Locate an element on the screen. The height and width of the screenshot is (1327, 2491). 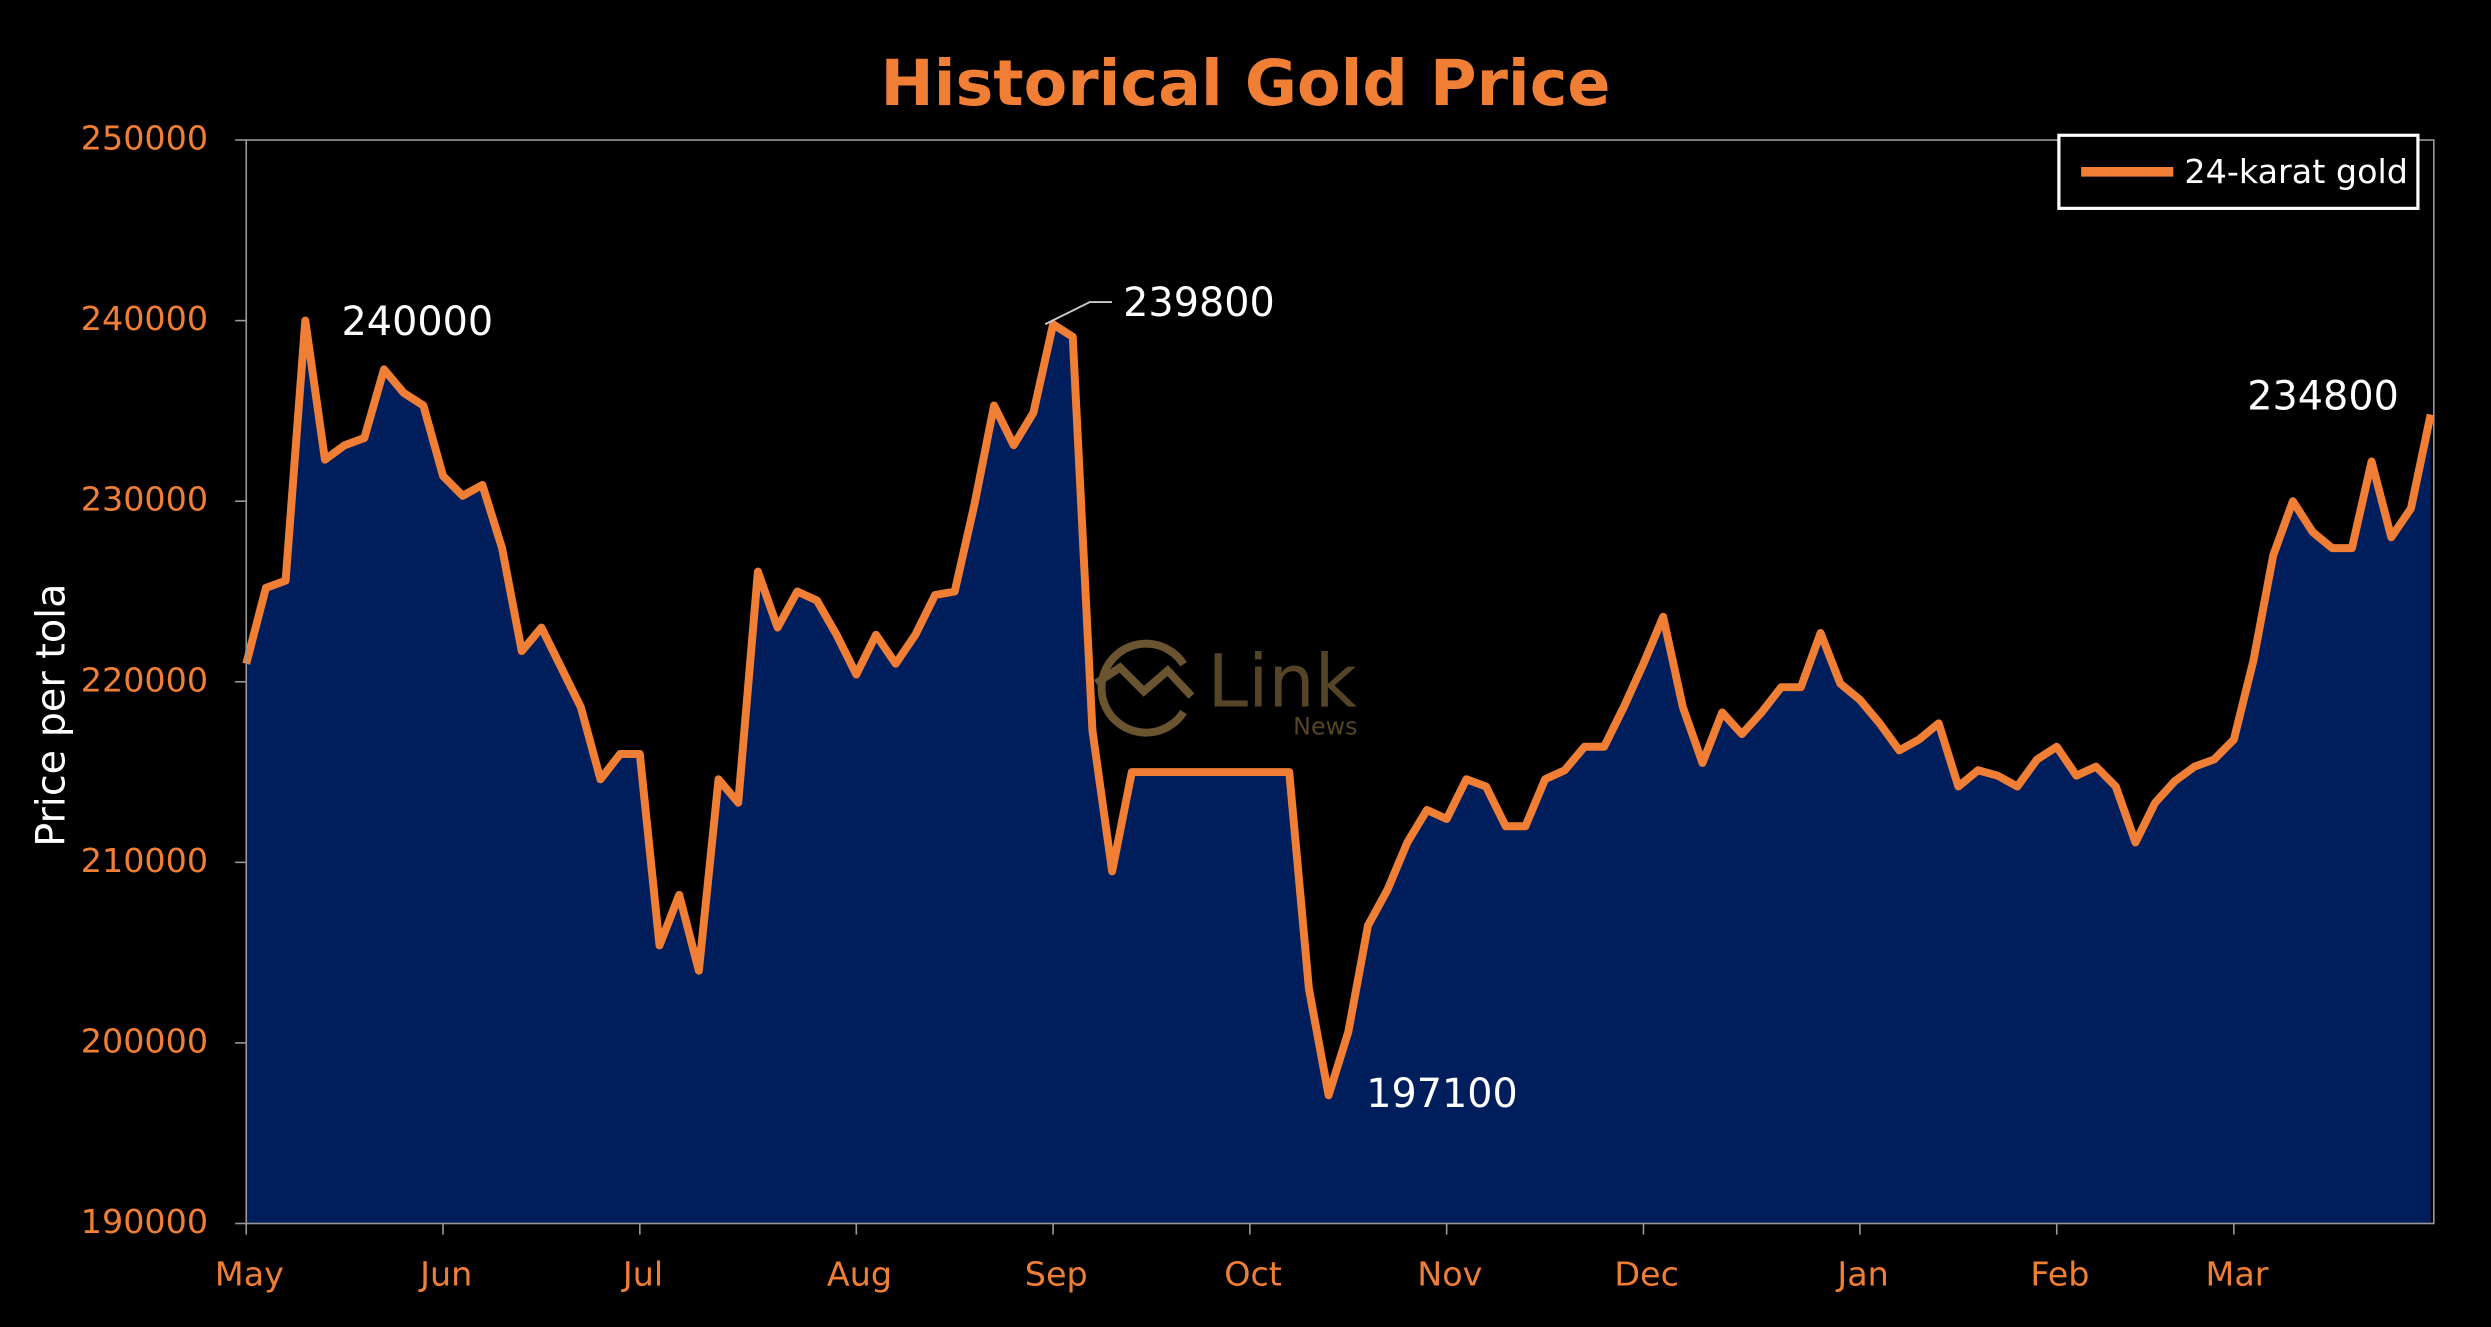
x-tick-label: May is located at coordinates (249, 1273).